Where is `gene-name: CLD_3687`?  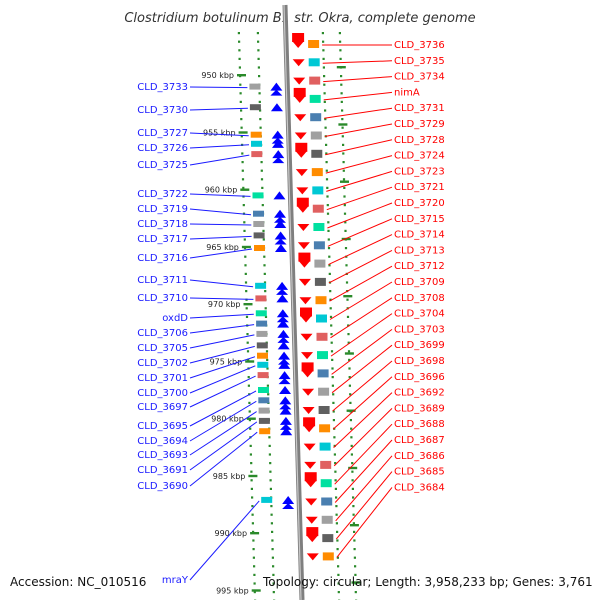
gene-name: CLD_3687 is located at coordinates (419, 440).